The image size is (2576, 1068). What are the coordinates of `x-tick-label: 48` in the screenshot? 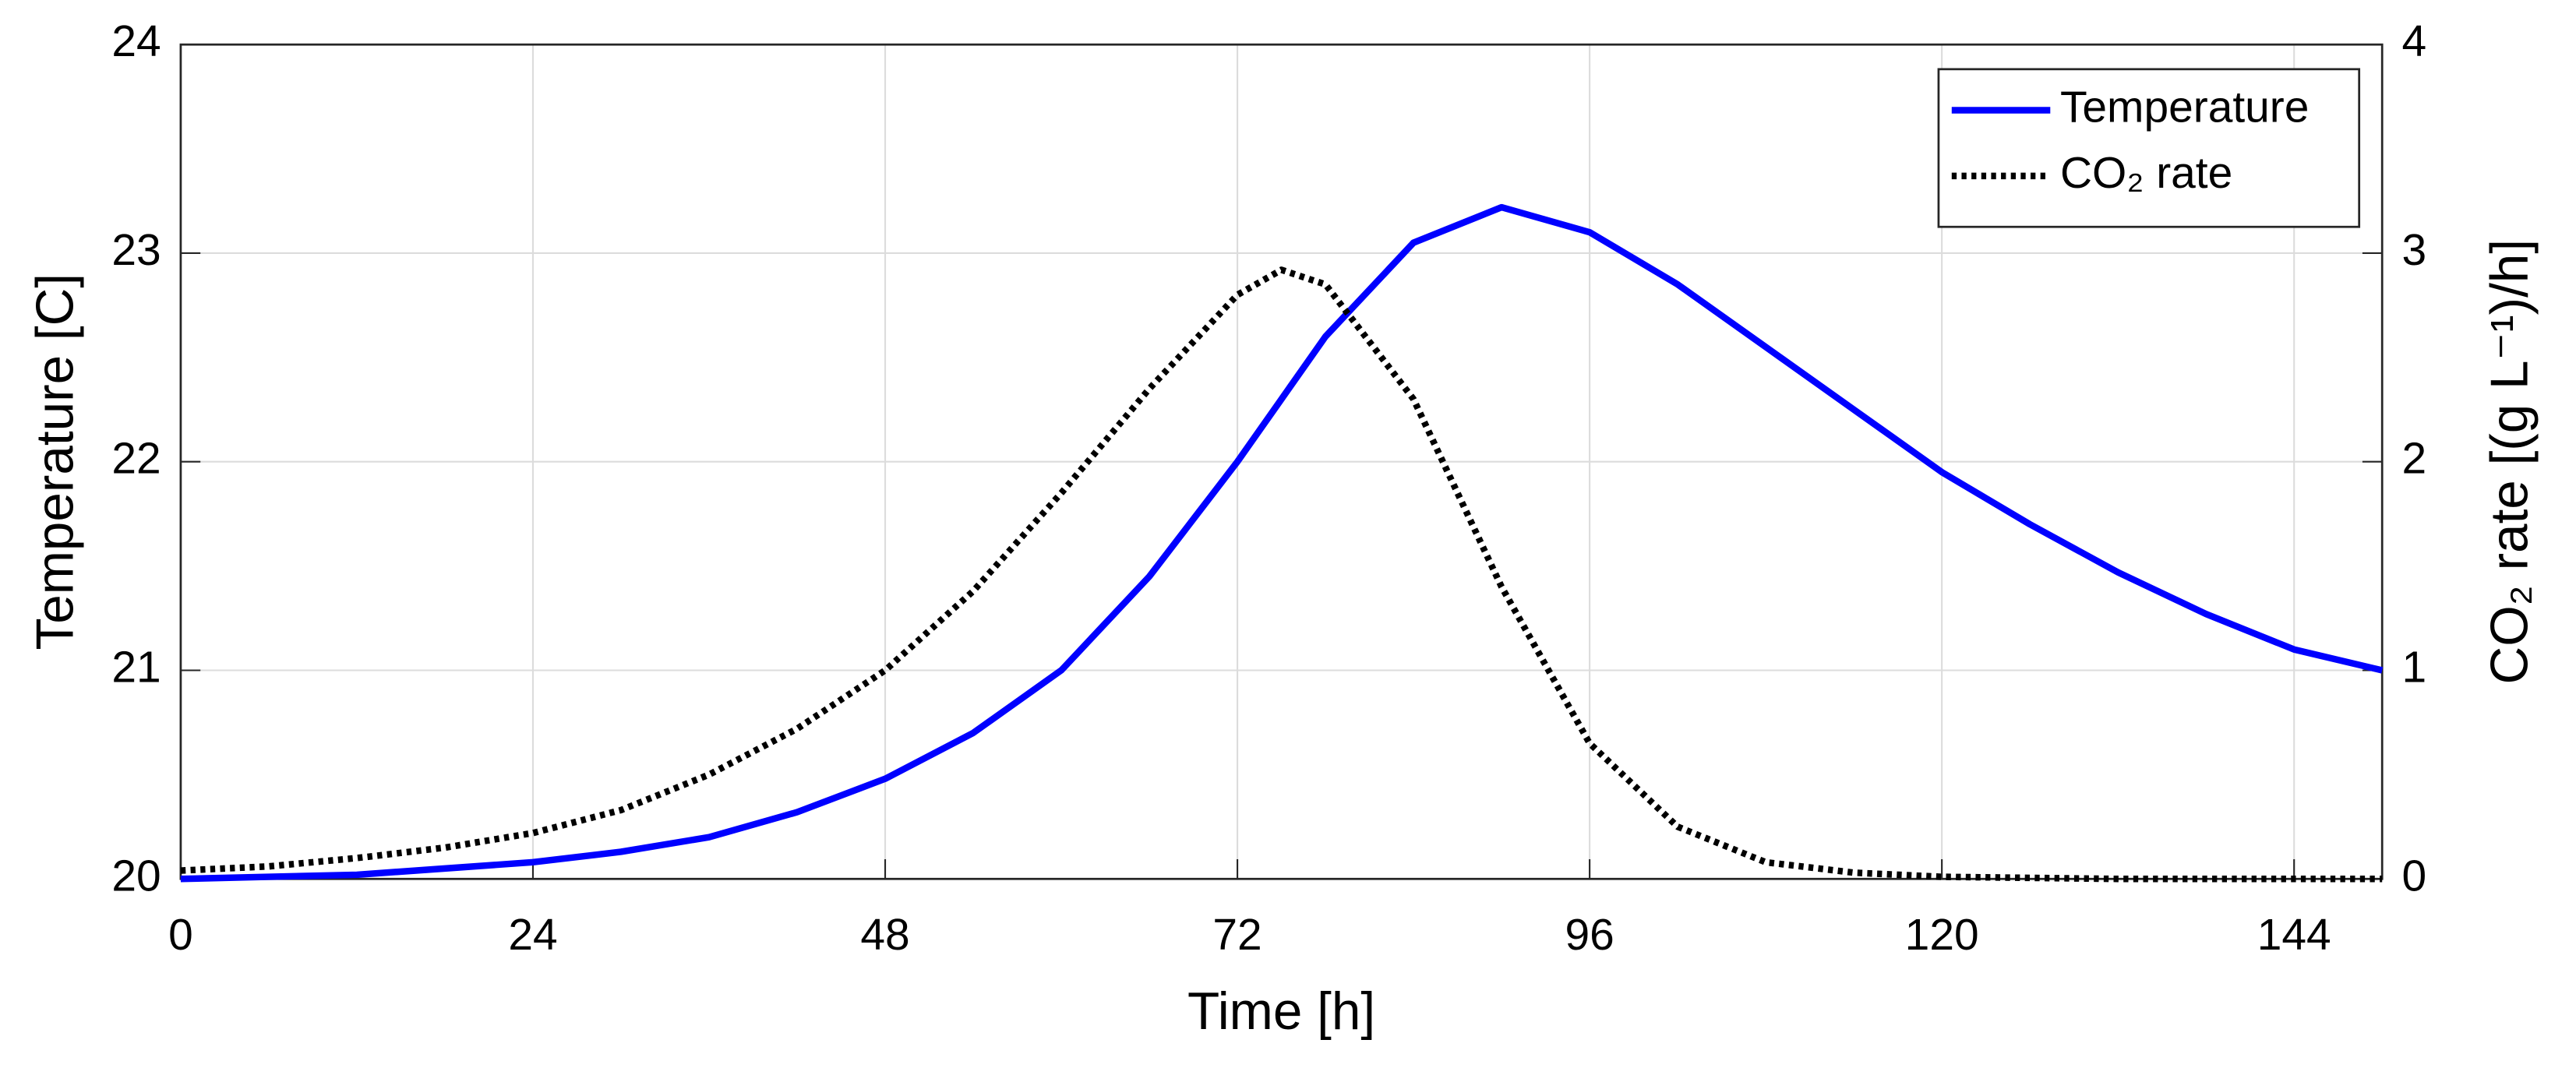 It's located at (884, 935).